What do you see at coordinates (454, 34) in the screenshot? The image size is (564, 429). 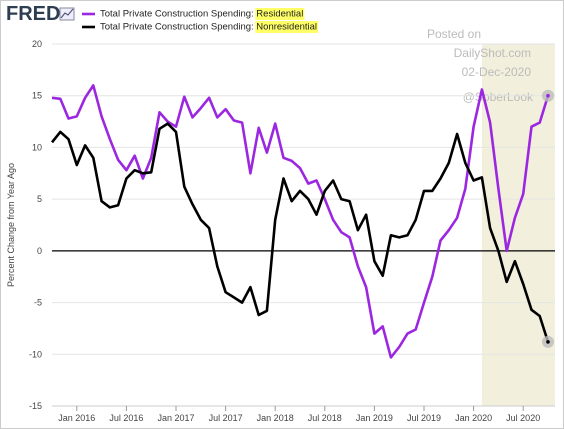 I see `watermark: Posted on` at bounding box center [454, 34].